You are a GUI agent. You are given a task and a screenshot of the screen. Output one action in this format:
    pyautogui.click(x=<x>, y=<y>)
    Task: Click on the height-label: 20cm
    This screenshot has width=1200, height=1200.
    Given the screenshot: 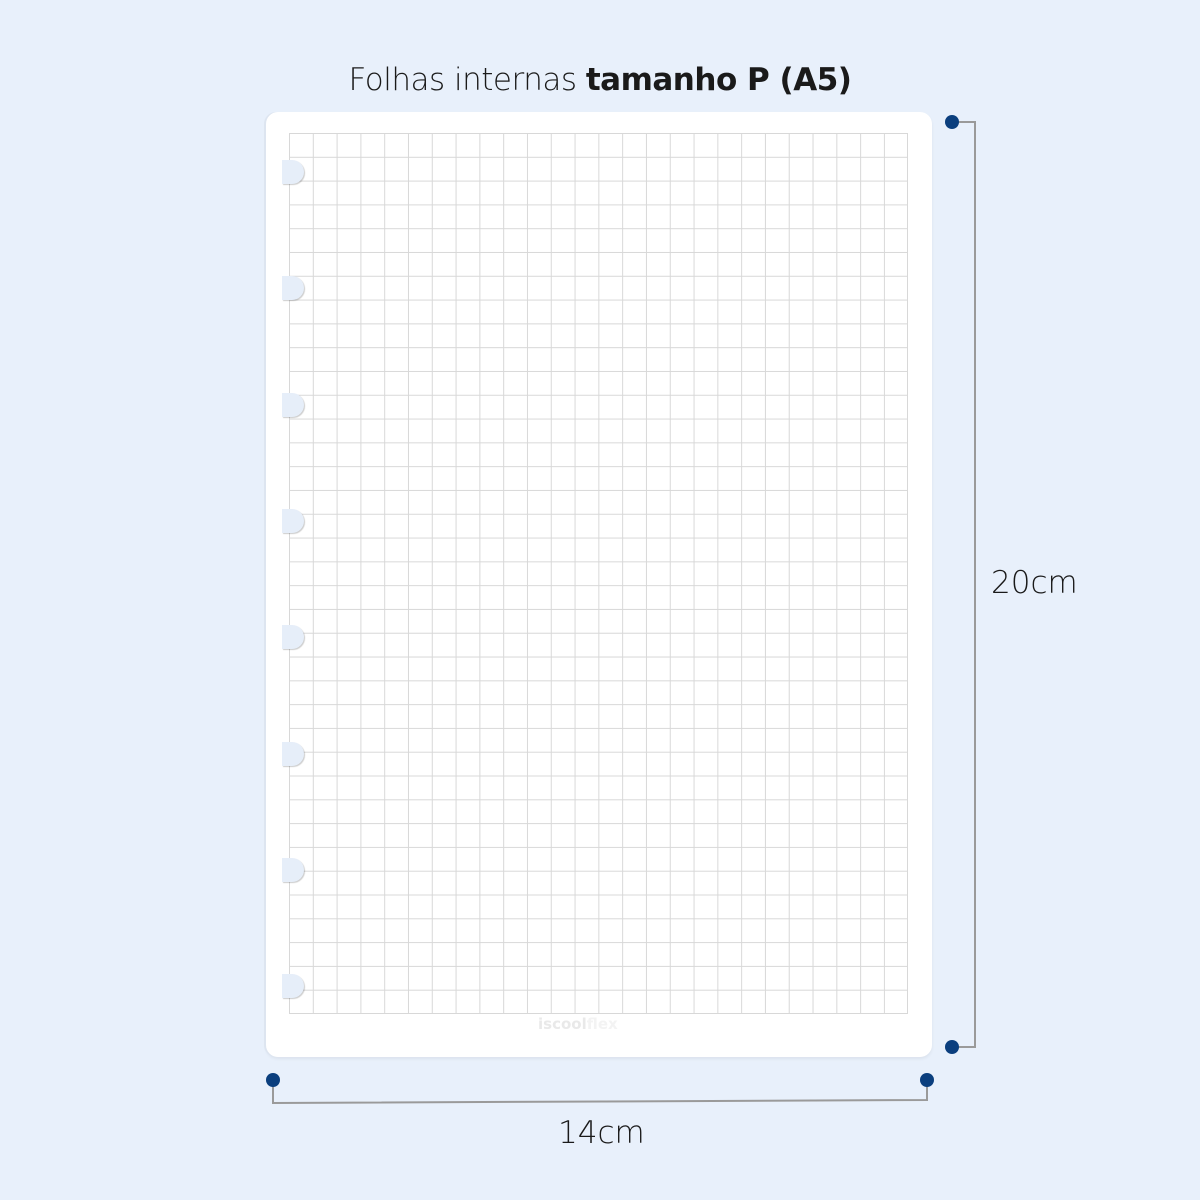 What is the action you would take?
    pyautogui.click(x=1034, y=583)
    